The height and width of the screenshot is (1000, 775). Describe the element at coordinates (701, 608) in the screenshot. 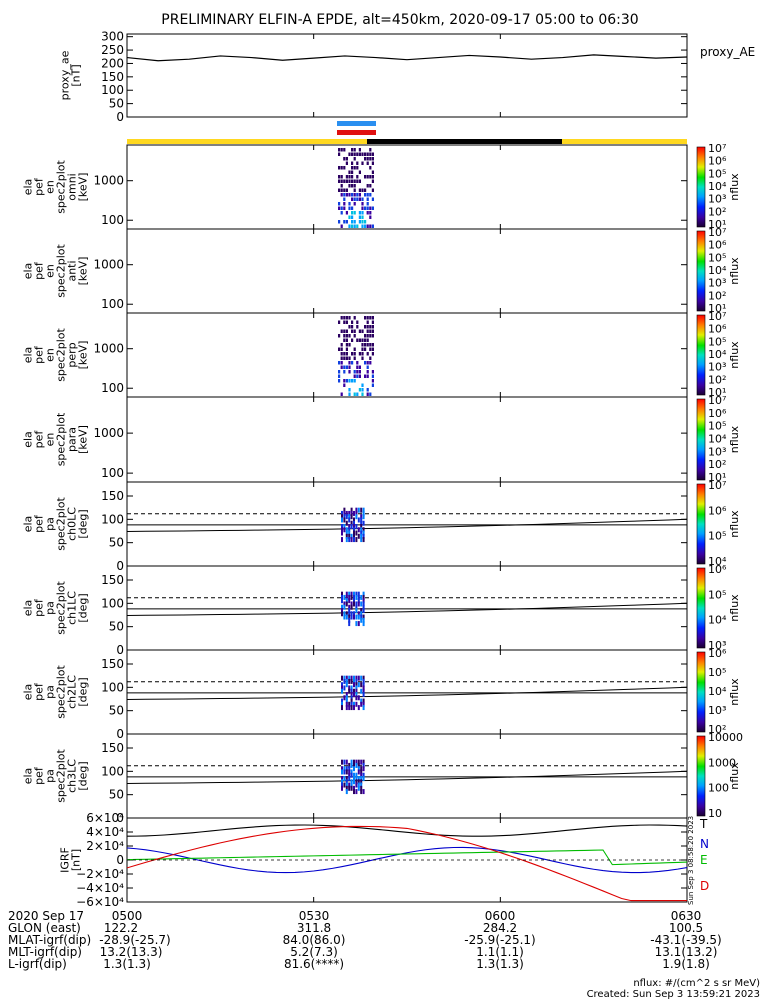

I see `colorbar` at that location.